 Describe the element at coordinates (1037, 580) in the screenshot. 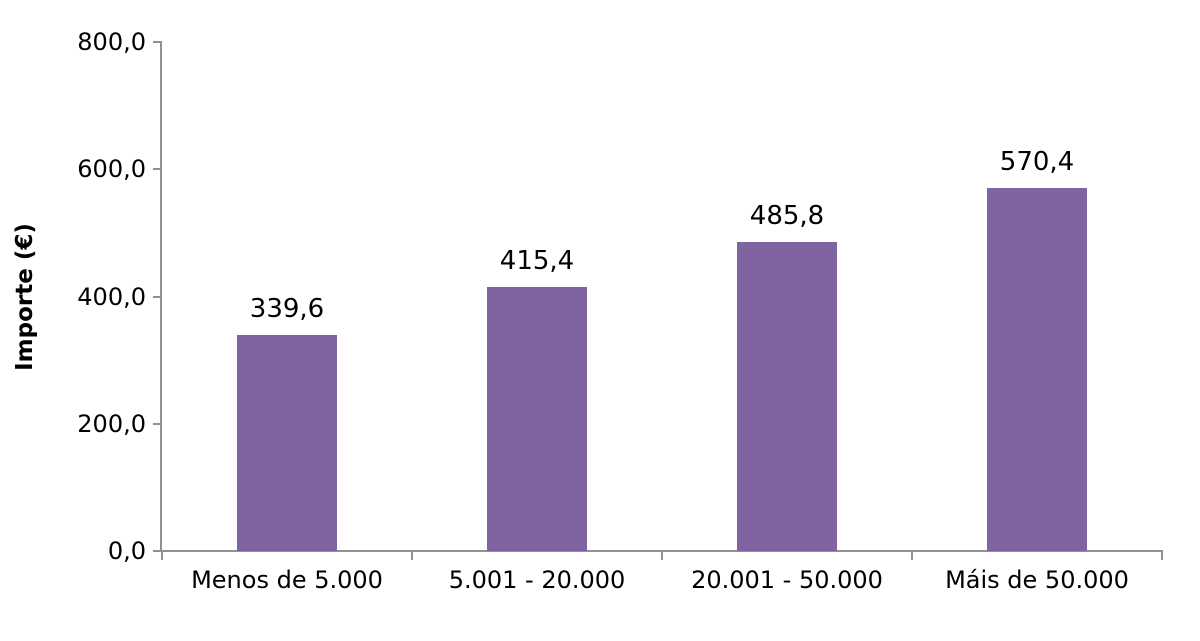

I see `category-label: Máis de 50.000` at that location.